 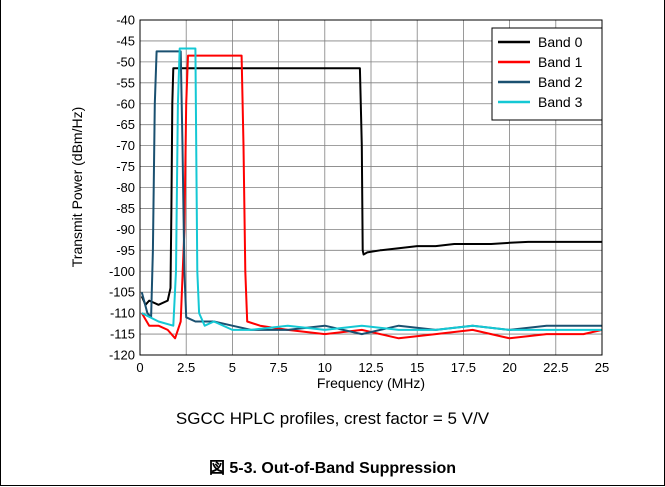 What do you see at coordinates (125, 61) in the screenshot?
I see `y-tick-label: -50` at bounding box center [125, 61].